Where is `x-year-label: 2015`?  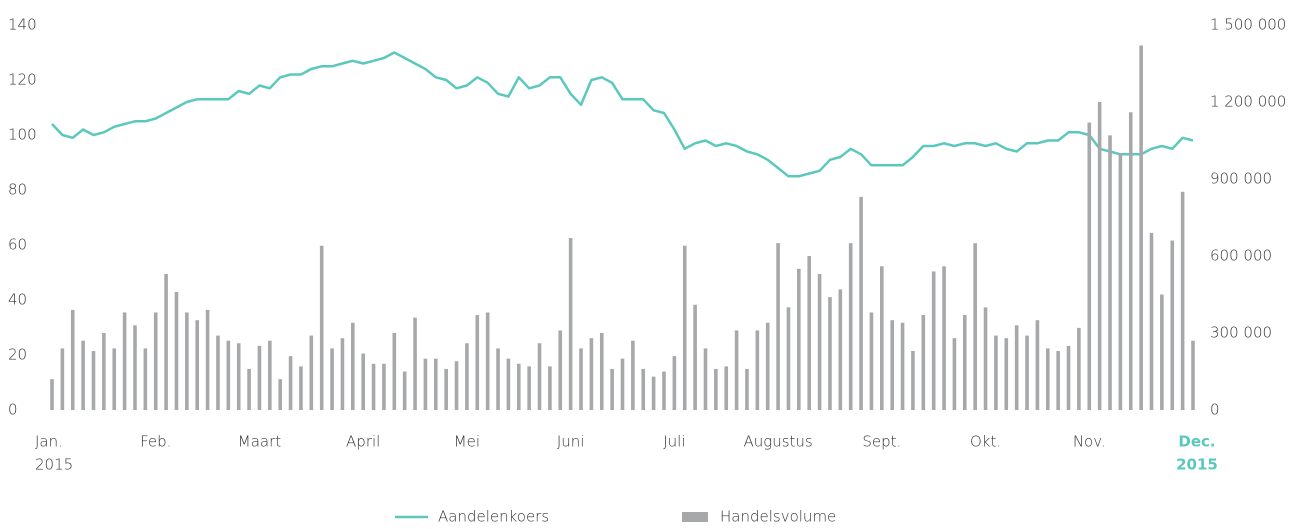
x-year-label: 2015 is located at coordinates (54, 465).